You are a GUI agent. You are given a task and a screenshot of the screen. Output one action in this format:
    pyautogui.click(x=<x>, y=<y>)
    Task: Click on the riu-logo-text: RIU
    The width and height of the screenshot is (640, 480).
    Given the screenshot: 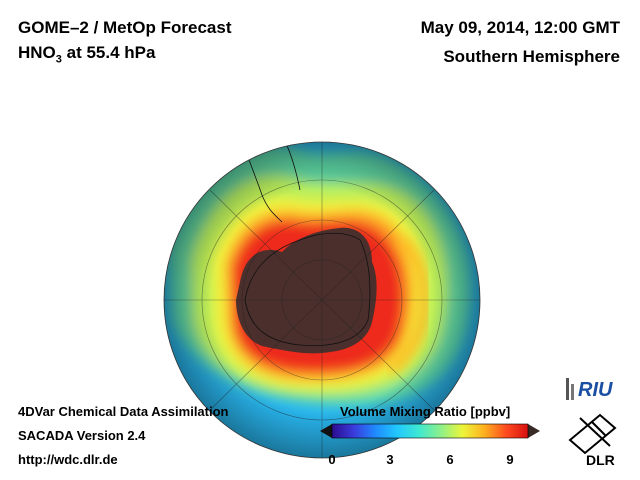 What is the action you would take?
    pyautogui.click(x=595, y=390)
    